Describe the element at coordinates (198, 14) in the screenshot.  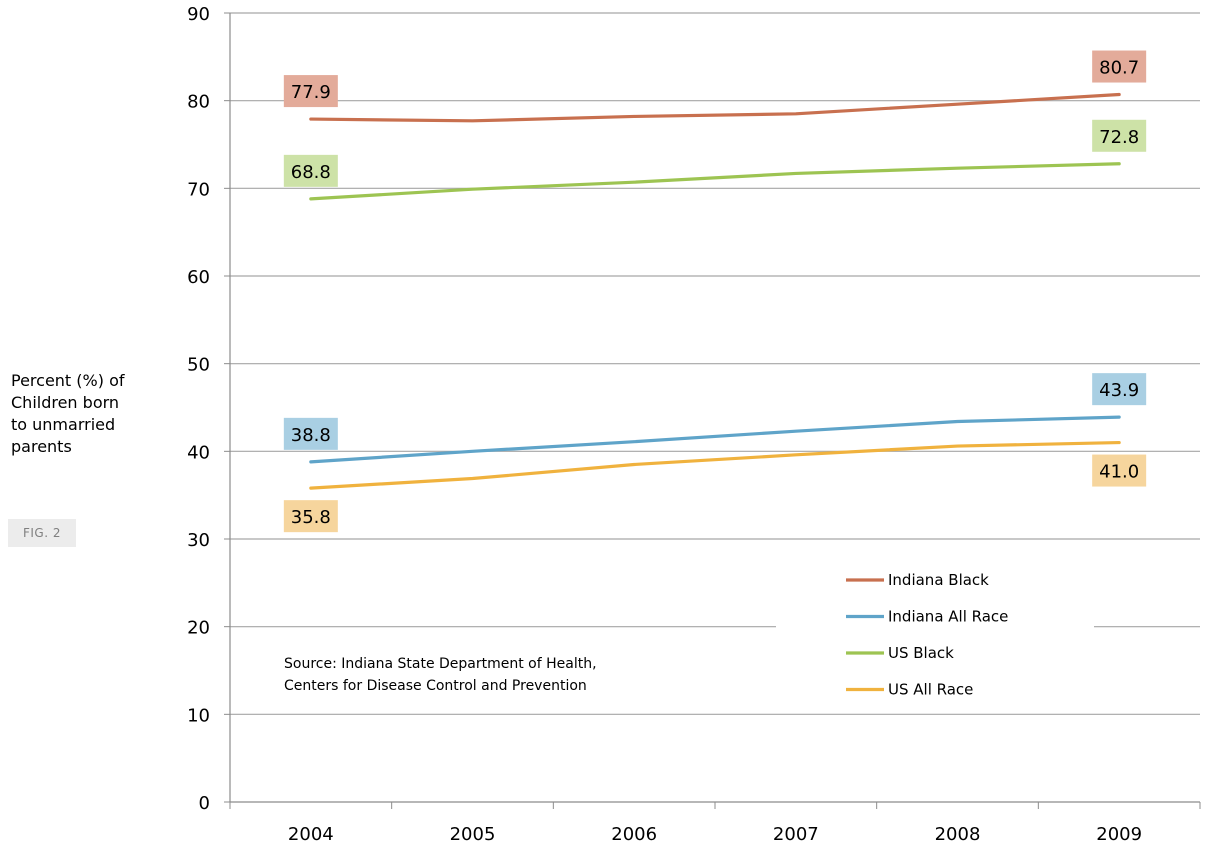
I see `y-tick-label: 90` at that location.